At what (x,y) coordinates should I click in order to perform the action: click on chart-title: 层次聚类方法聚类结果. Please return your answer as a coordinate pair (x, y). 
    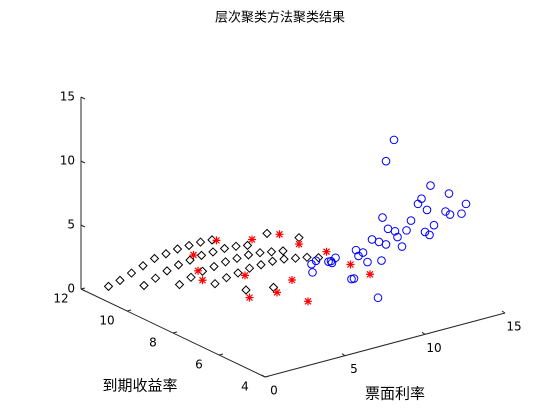
    Looking at the image, I should click on (280, 18).